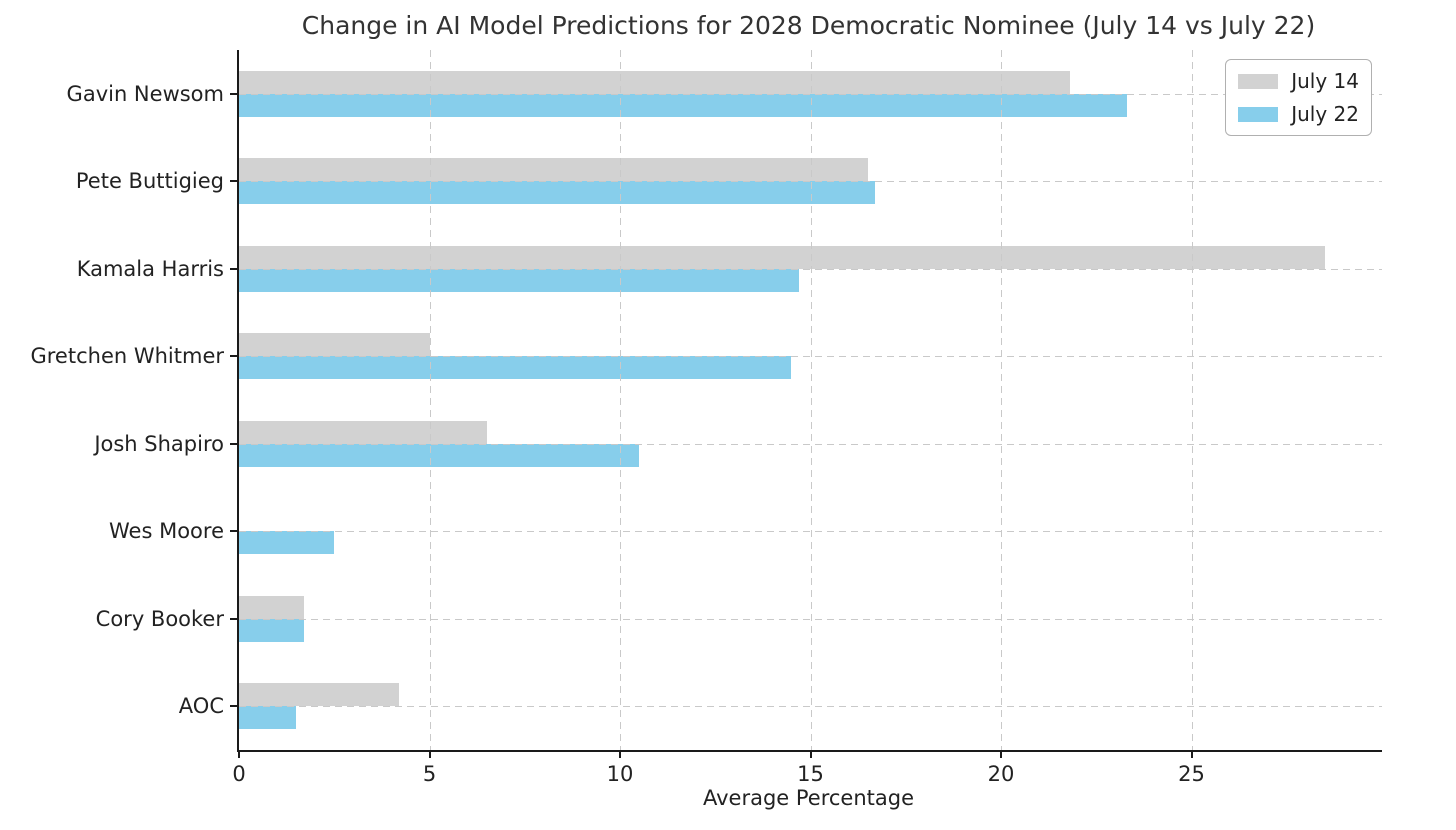 The image size is (1456, 830). I want to click on x-tick-label-10: 10, so click(620, 774).